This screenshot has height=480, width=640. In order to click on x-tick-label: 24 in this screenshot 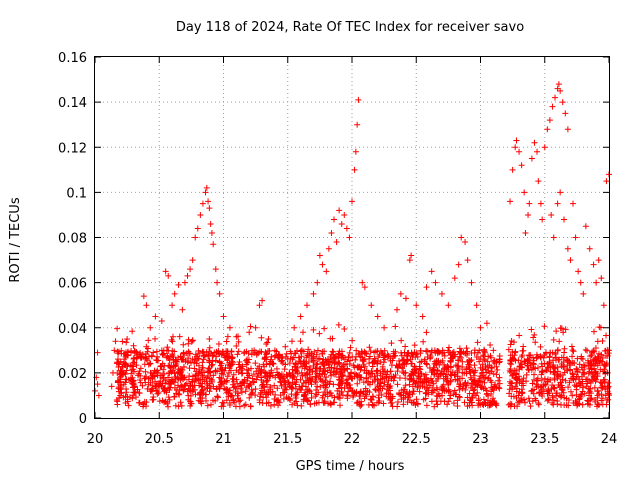, I will do `click(609, 439)`.